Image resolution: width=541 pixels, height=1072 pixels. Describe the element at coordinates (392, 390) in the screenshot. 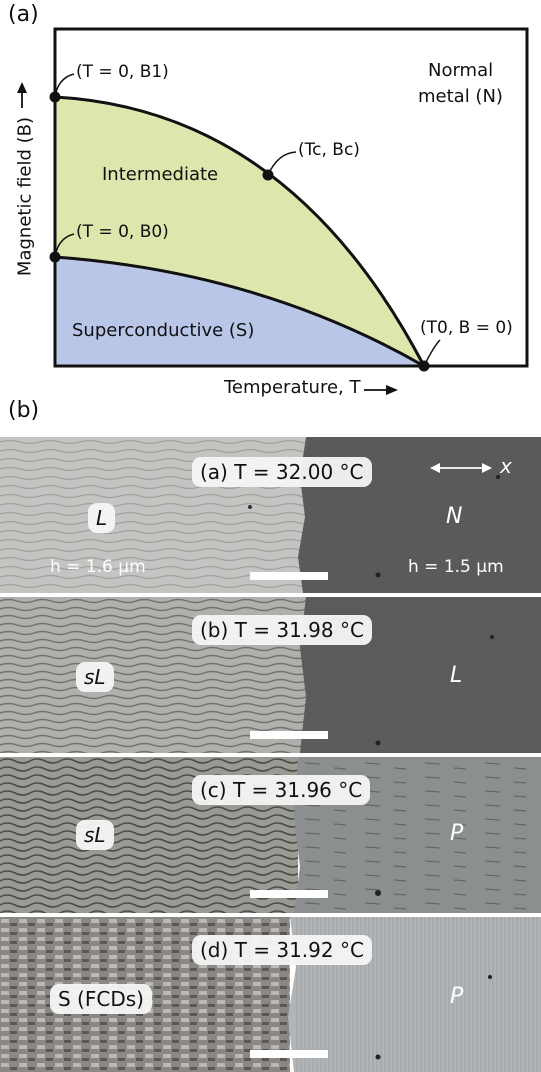

I see `x-axis-arrowhead` at that location.